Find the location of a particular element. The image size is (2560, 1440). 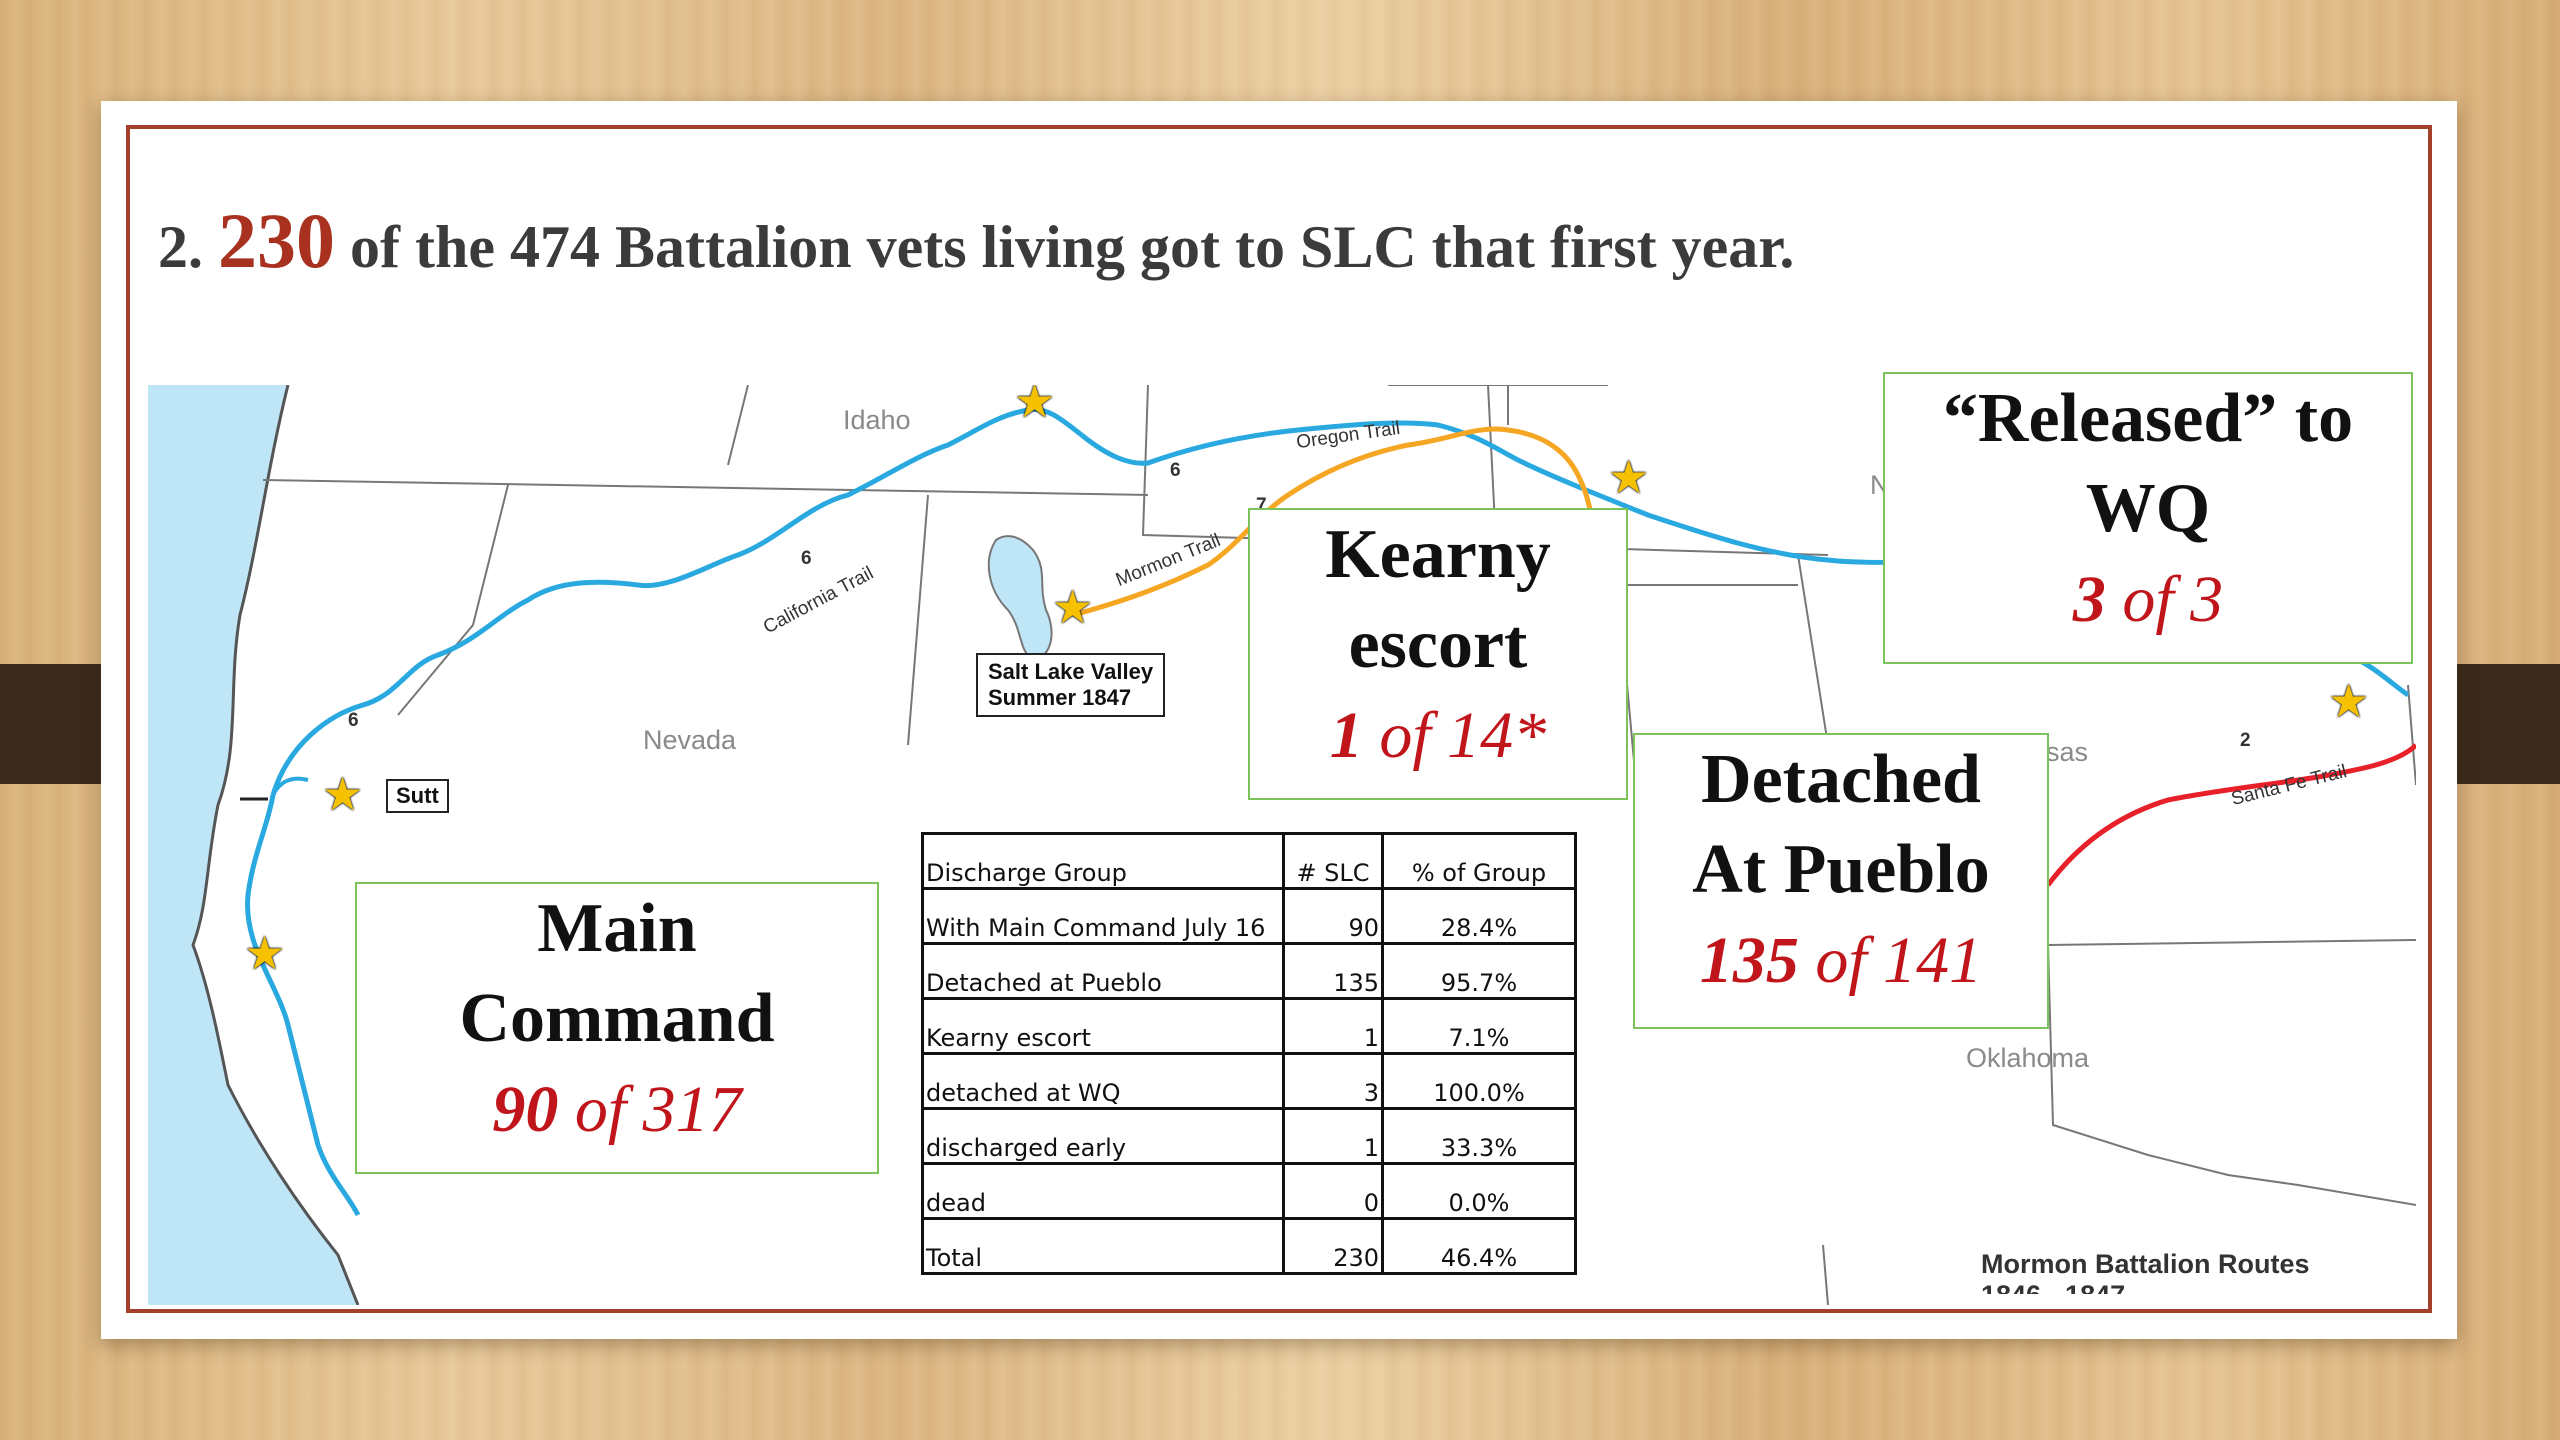

table-cell-group: Kearny escort is located at coordinates (1103, 1026).